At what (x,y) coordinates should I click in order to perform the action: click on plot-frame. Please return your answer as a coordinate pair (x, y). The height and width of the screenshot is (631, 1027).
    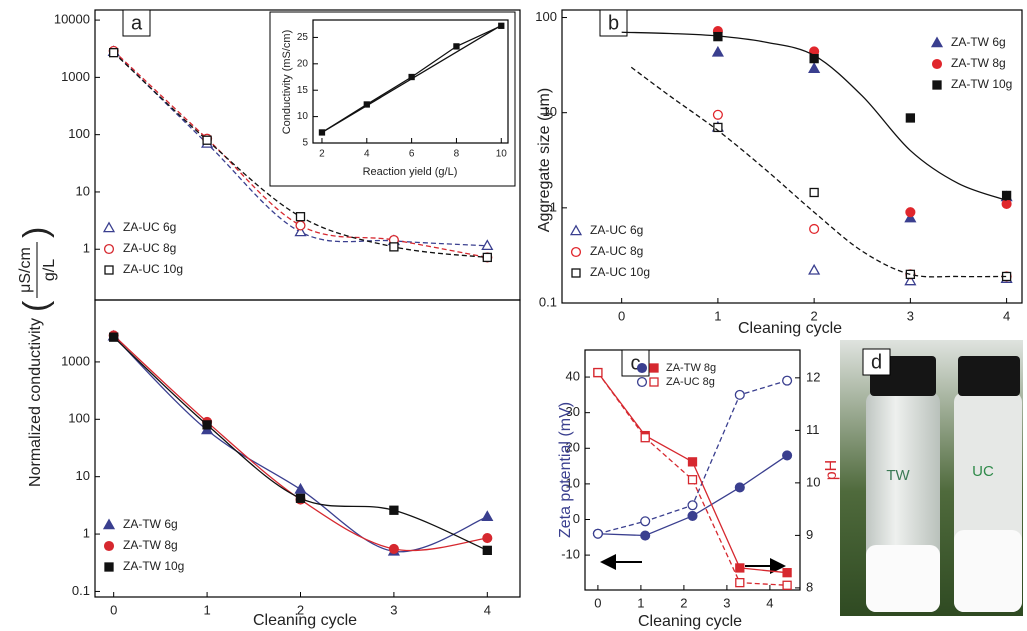
    Looking at the image, I should click on (410, 81).